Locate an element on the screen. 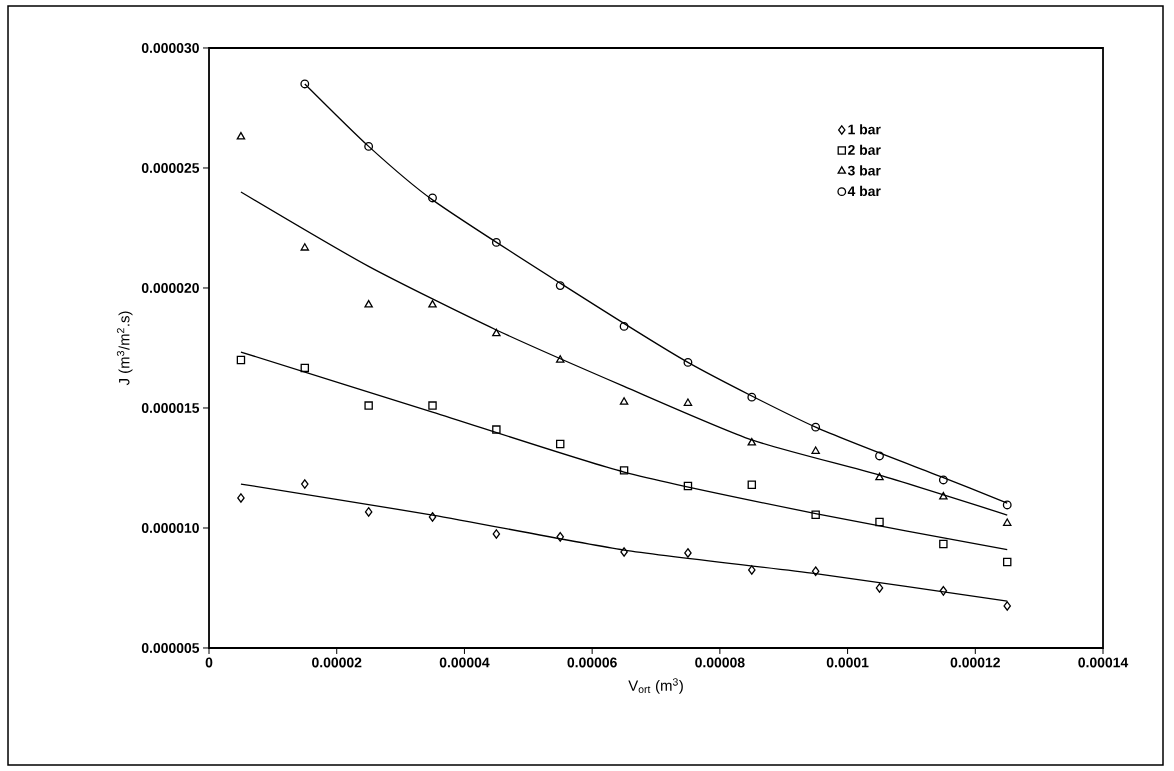 The image size is (1174, 771). x-tick-label: 0.00008 is located at coordinates (720, 662).